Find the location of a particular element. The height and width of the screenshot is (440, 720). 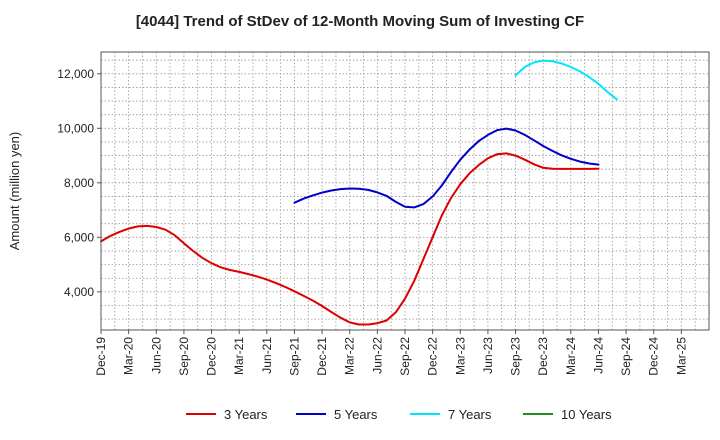

x-tick-label: Dec-22 is located at coordinates (433, 356).